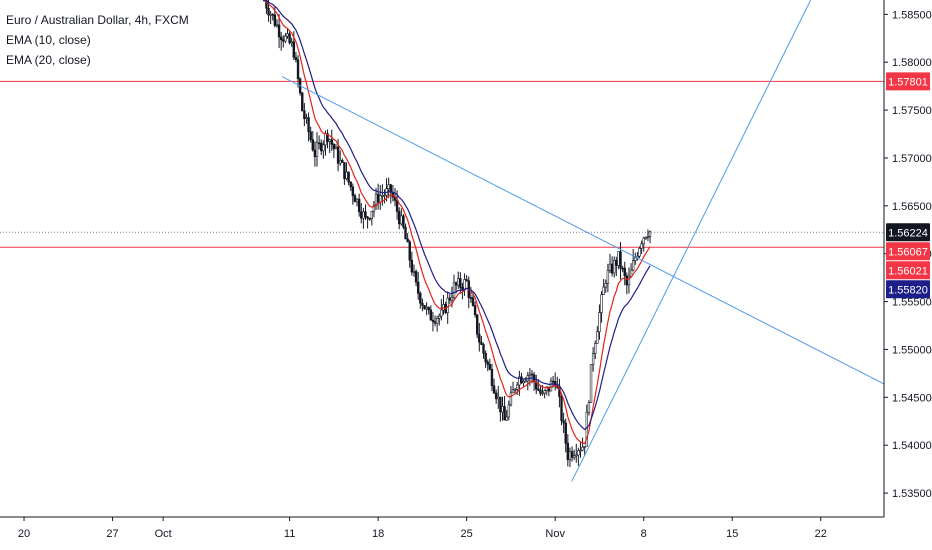 The image size is (932, 550). Describe the element at coordinates (163, 534) in the screenshot. I see `x-tick-label: Oct` at that location.